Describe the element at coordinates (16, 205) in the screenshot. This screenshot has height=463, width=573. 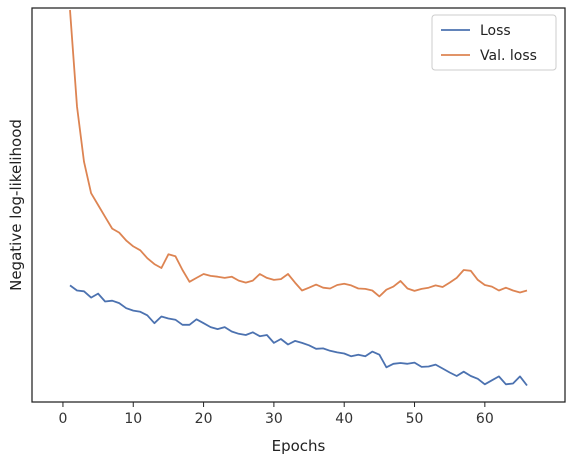
I see `y-axis-label: Negative log-likelihood` at that location.